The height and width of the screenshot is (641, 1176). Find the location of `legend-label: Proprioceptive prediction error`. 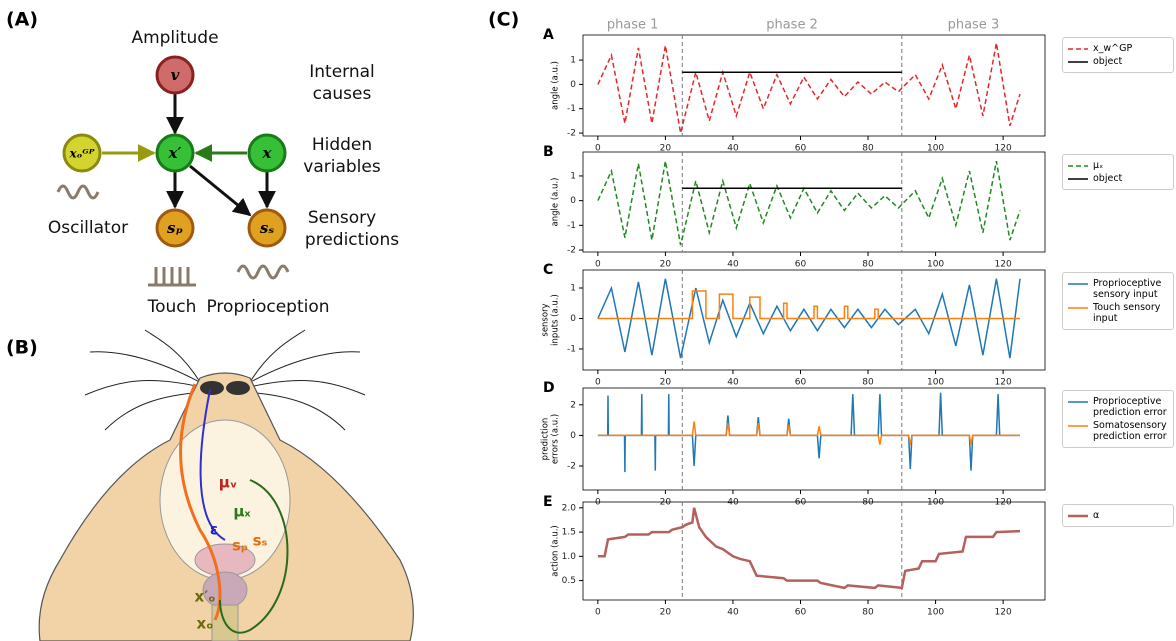

legend-label: Proprioceptive prediction error is located at coordinates (1130, 407).